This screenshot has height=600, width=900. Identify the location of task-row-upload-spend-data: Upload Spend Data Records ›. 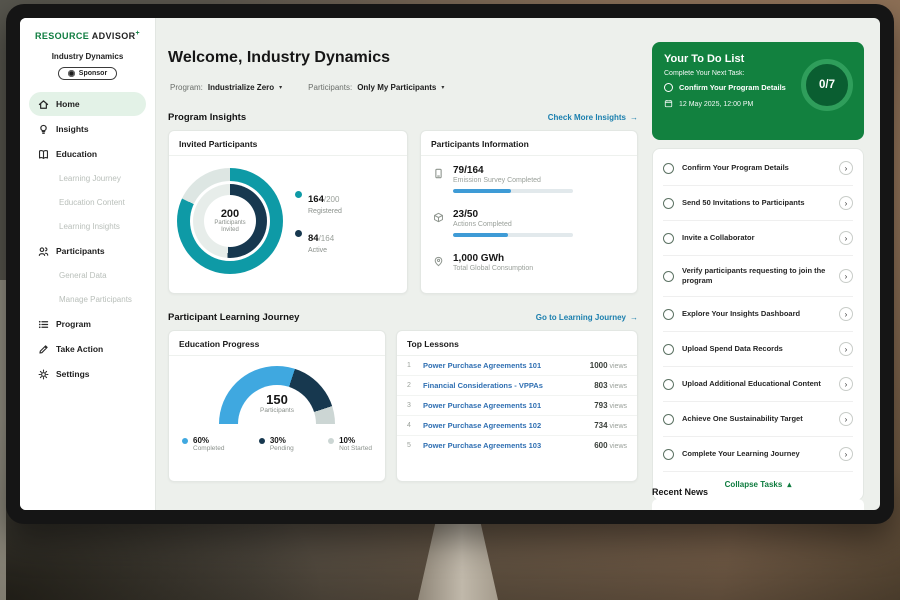
(758, 350).